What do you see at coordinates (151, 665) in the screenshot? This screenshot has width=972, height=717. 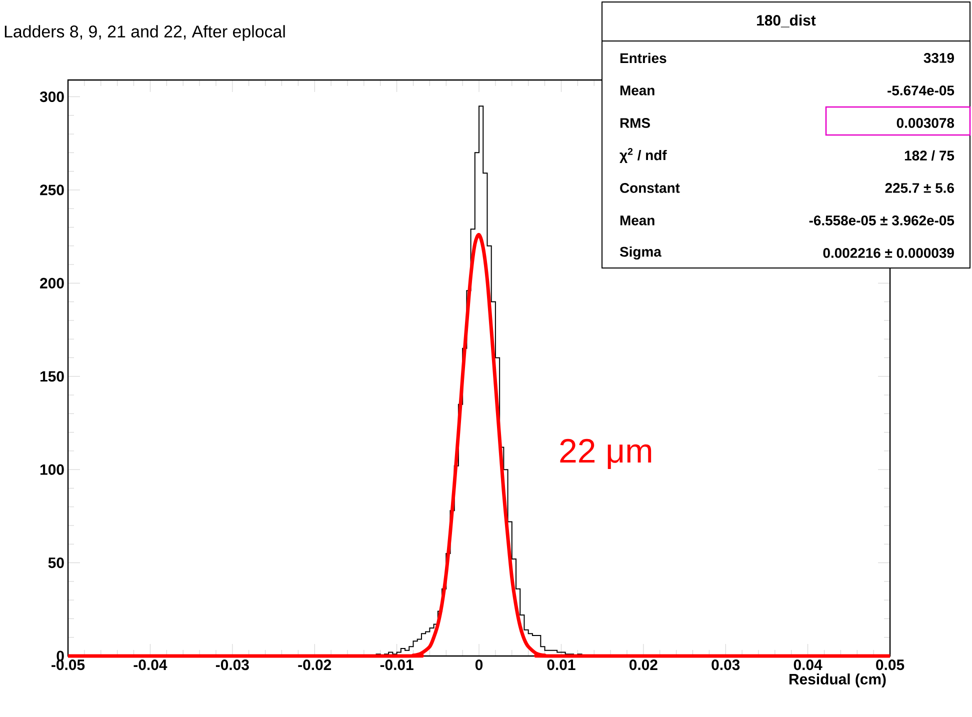 I see `x-tick-label: -0.04` at bounding box center [151, 665].